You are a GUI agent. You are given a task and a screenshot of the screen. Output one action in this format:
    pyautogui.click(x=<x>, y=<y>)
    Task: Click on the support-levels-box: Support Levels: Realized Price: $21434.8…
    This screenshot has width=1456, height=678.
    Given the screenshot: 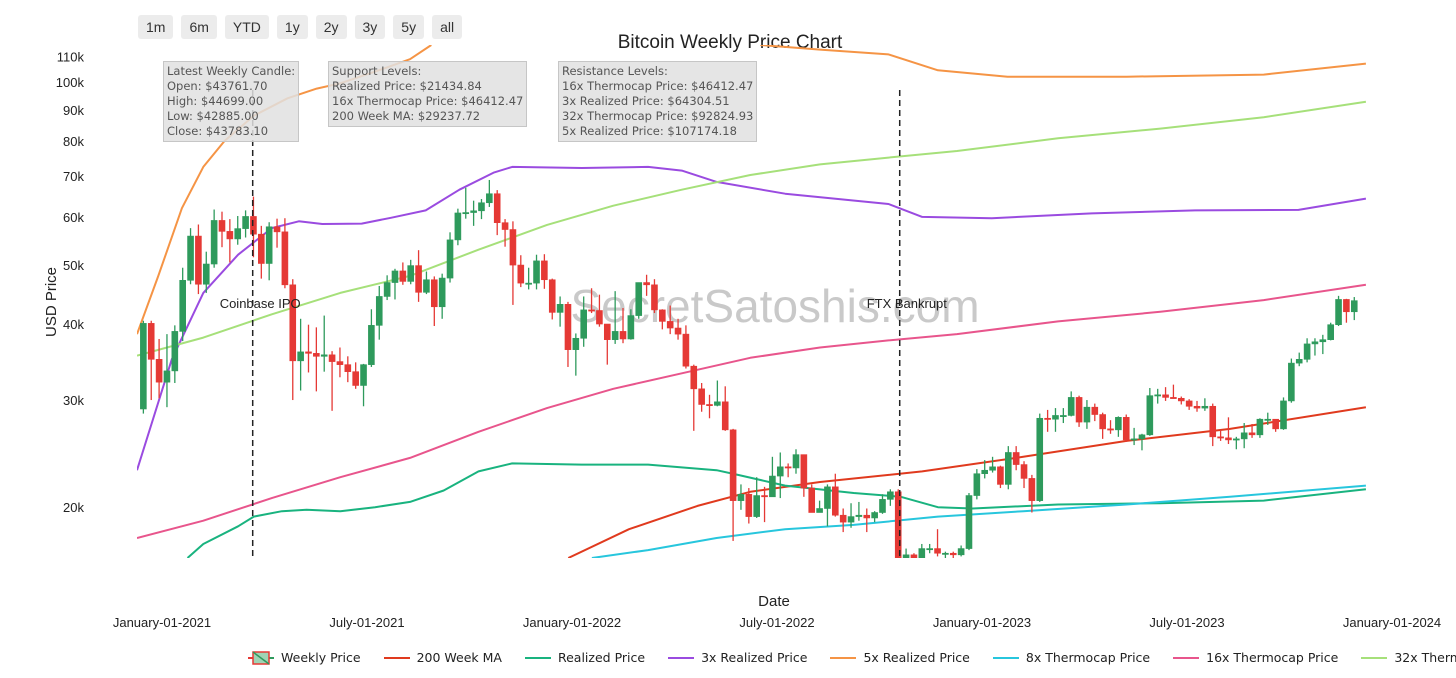 What is the action you would take?
    pyautogui.click(x=428, y=94)
    